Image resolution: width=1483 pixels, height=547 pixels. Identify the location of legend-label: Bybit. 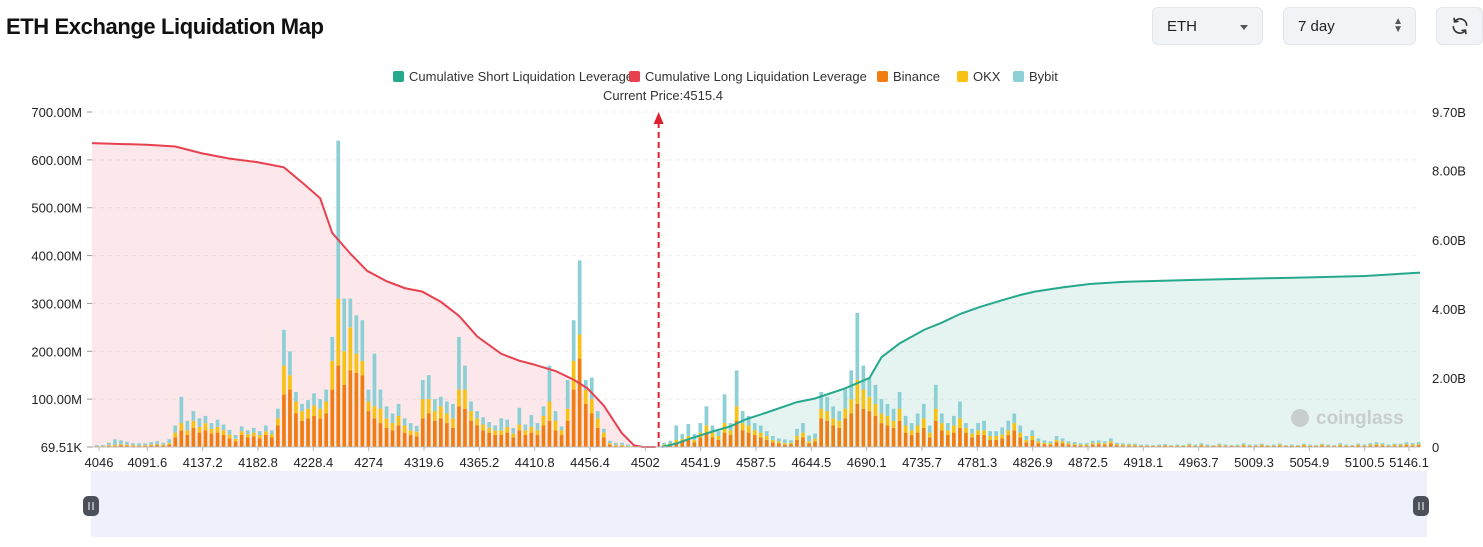
(1043, 76).